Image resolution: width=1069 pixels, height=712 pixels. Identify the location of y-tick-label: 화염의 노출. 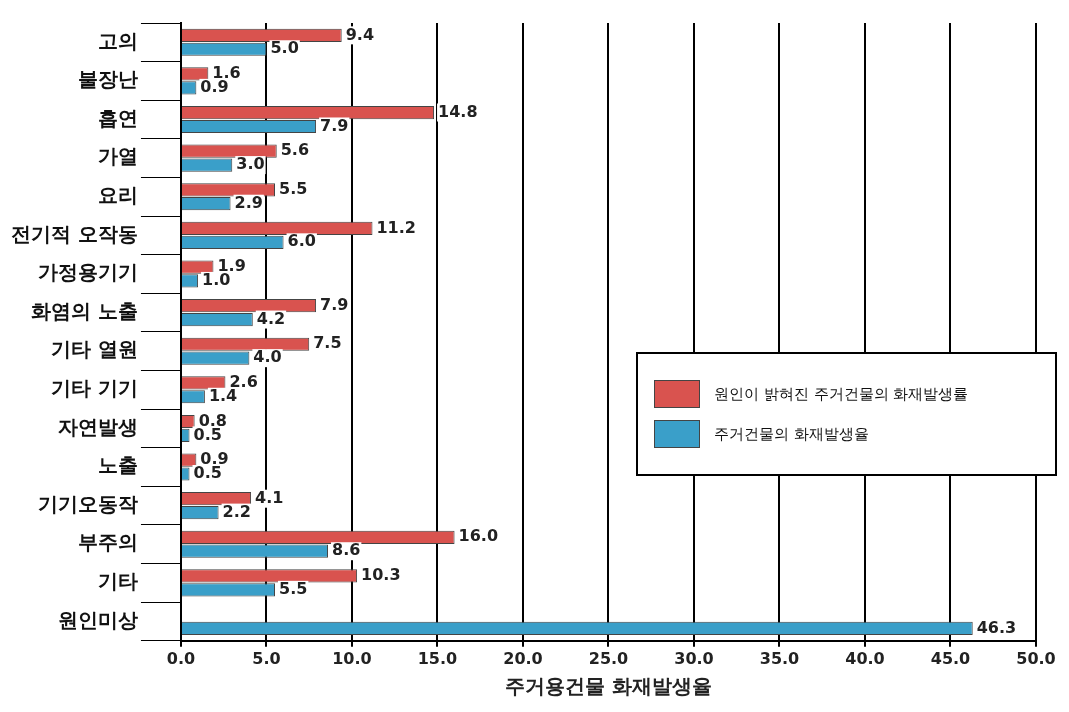
(84, 310).